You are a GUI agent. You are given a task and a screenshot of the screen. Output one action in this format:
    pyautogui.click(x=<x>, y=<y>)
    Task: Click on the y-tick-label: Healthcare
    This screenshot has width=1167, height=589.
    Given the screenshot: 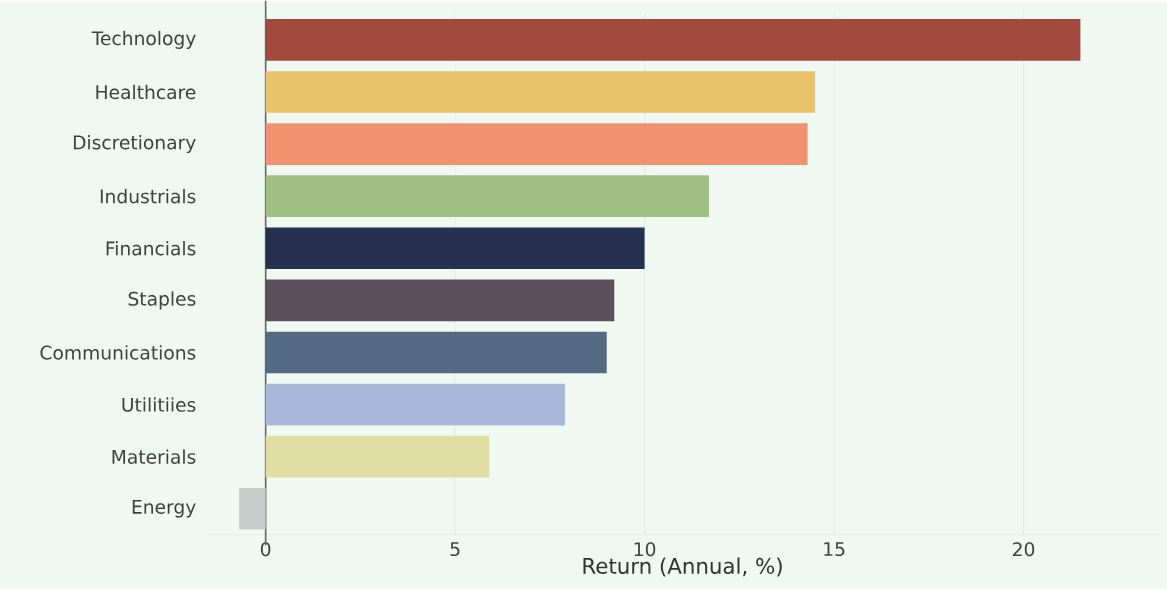 What is the action you would take?
    pyautogui.click(x=146, y=92)
    